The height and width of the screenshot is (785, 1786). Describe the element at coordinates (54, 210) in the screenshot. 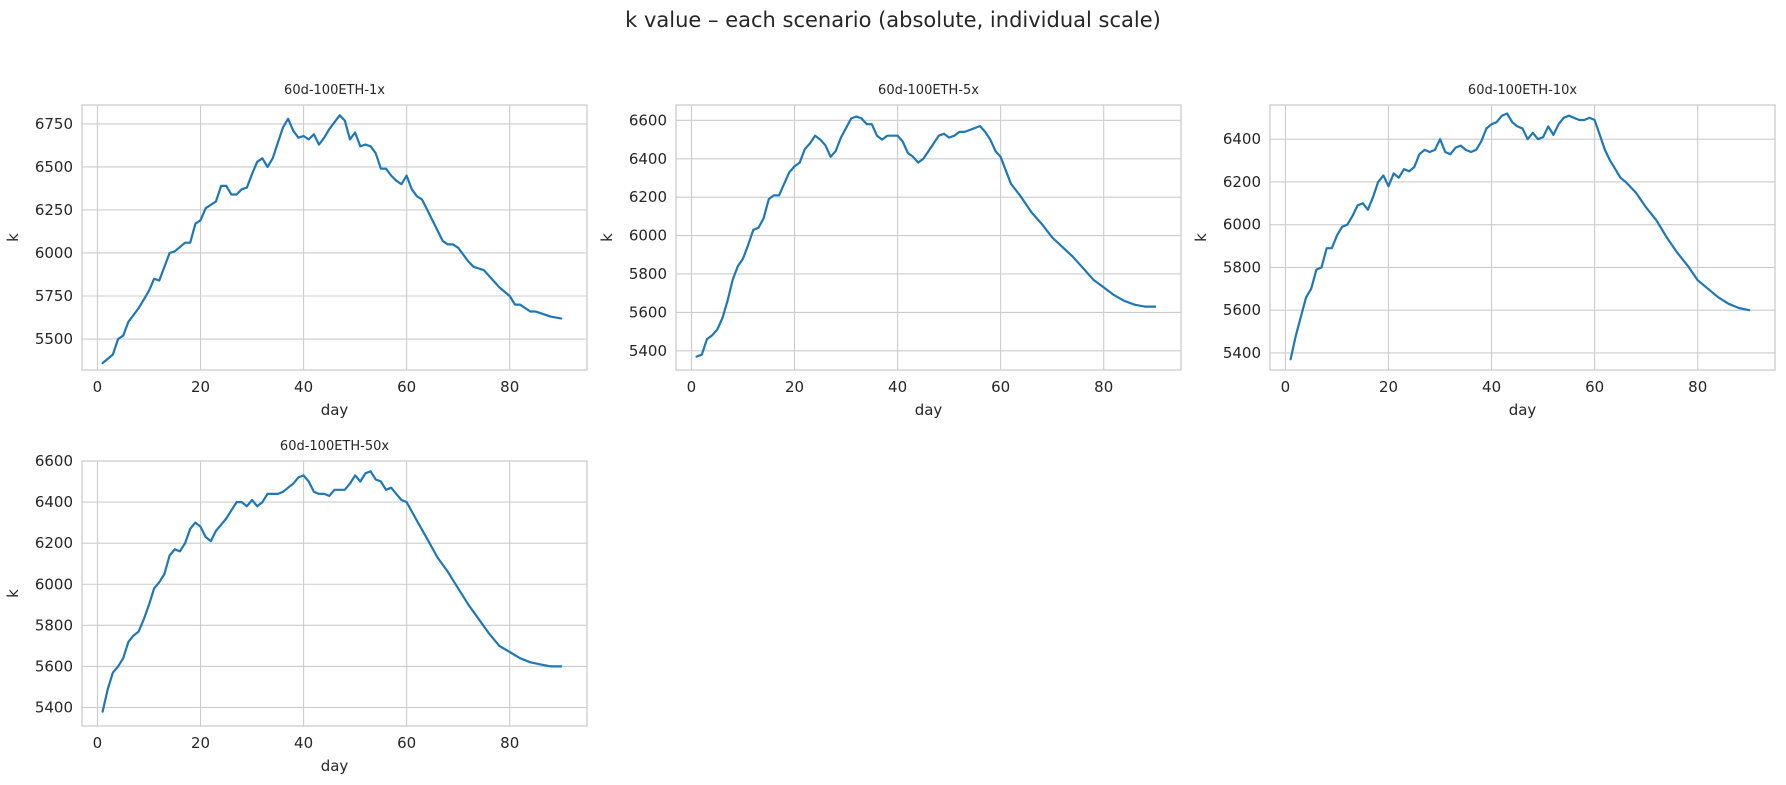

I see `y-tick-label: 6250` at that location.